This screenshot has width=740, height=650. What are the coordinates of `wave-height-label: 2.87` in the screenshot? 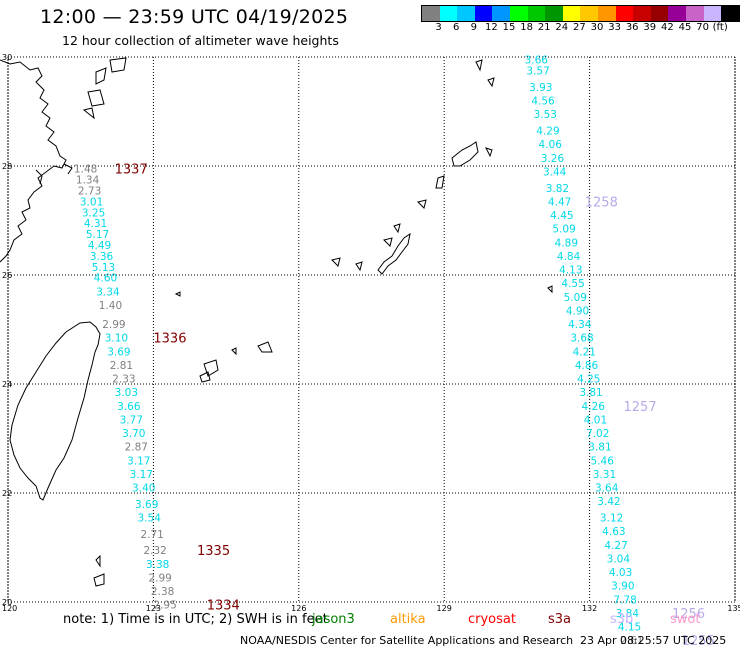 It's located at (136, 448).